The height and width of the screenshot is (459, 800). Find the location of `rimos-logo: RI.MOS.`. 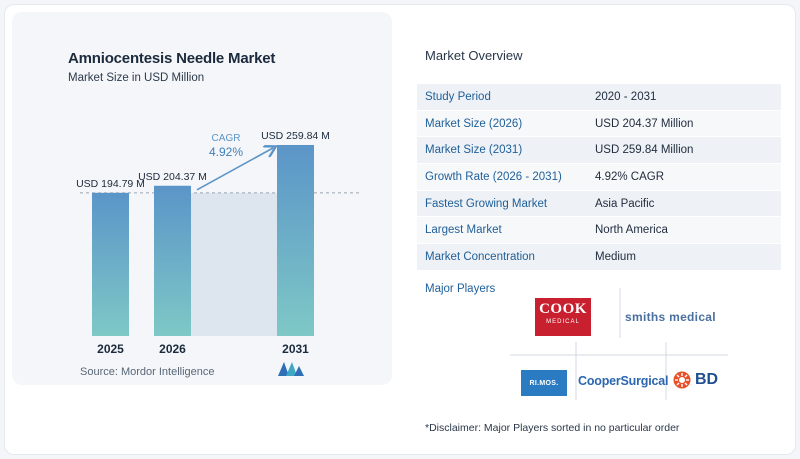

rimos-logo: RI.MOS. is located at coordinates (544, 383).